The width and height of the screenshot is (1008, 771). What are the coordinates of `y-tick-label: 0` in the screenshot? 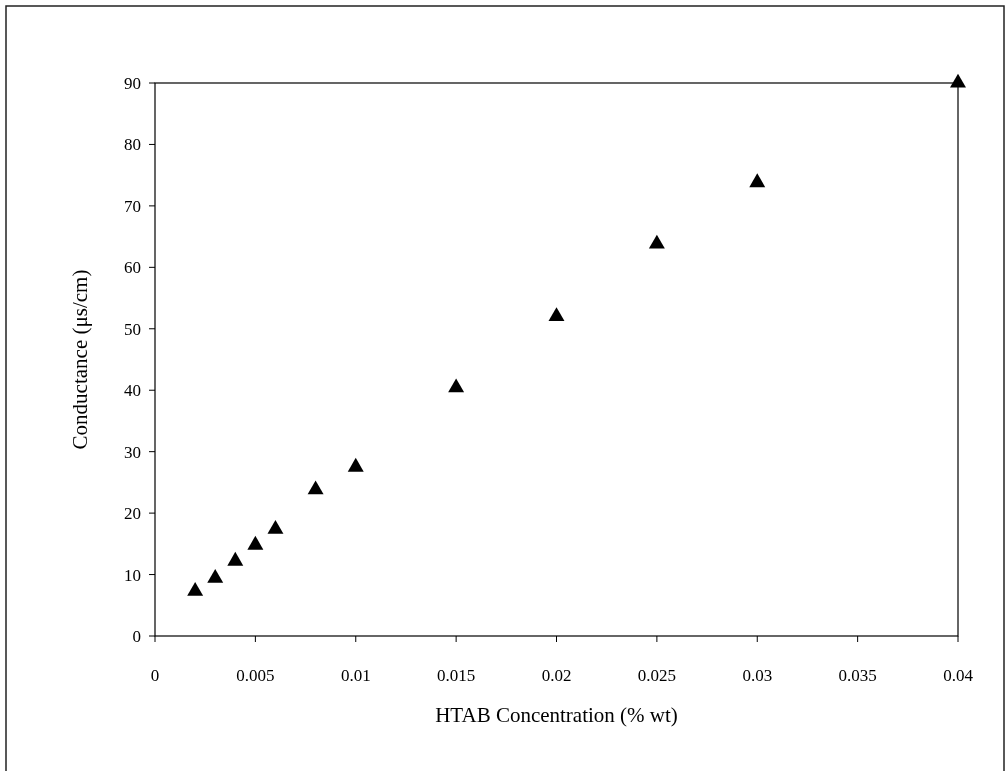 It's located at (136, 636).